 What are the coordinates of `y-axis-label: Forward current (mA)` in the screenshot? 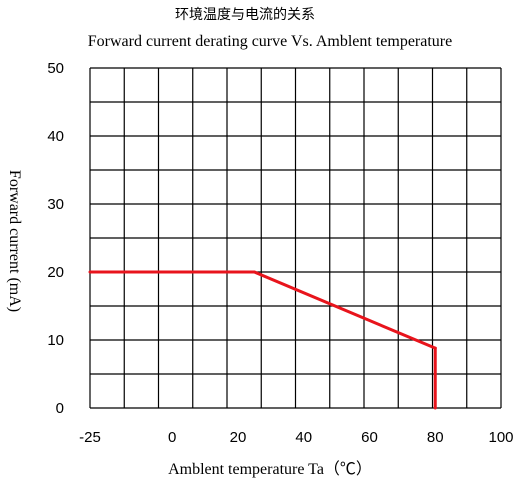 It's located at (14, 241).